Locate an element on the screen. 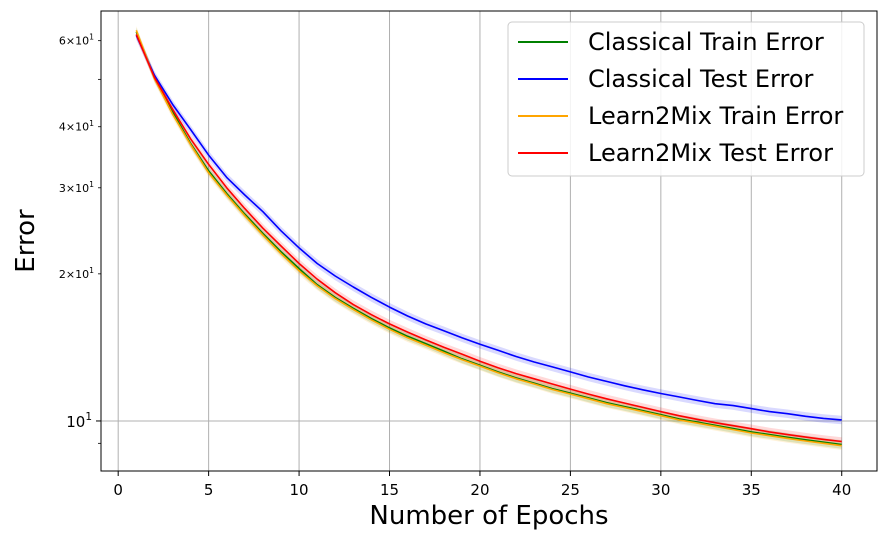  x-tick-label: 40 is located at coordinates (841, 490).